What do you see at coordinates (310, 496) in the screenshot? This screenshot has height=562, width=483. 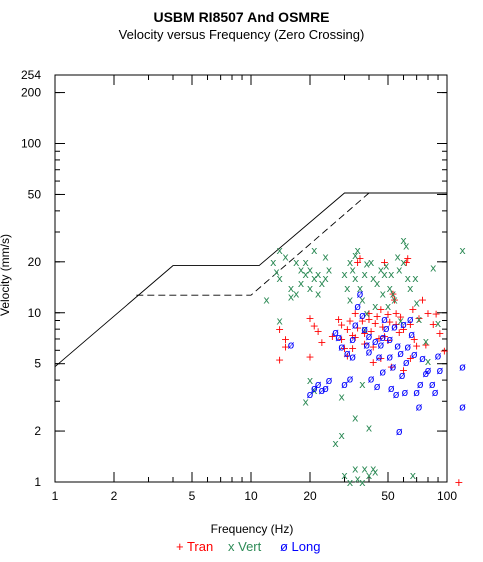 I see `x-tick-label: 20` at bounding box center [310, 496].